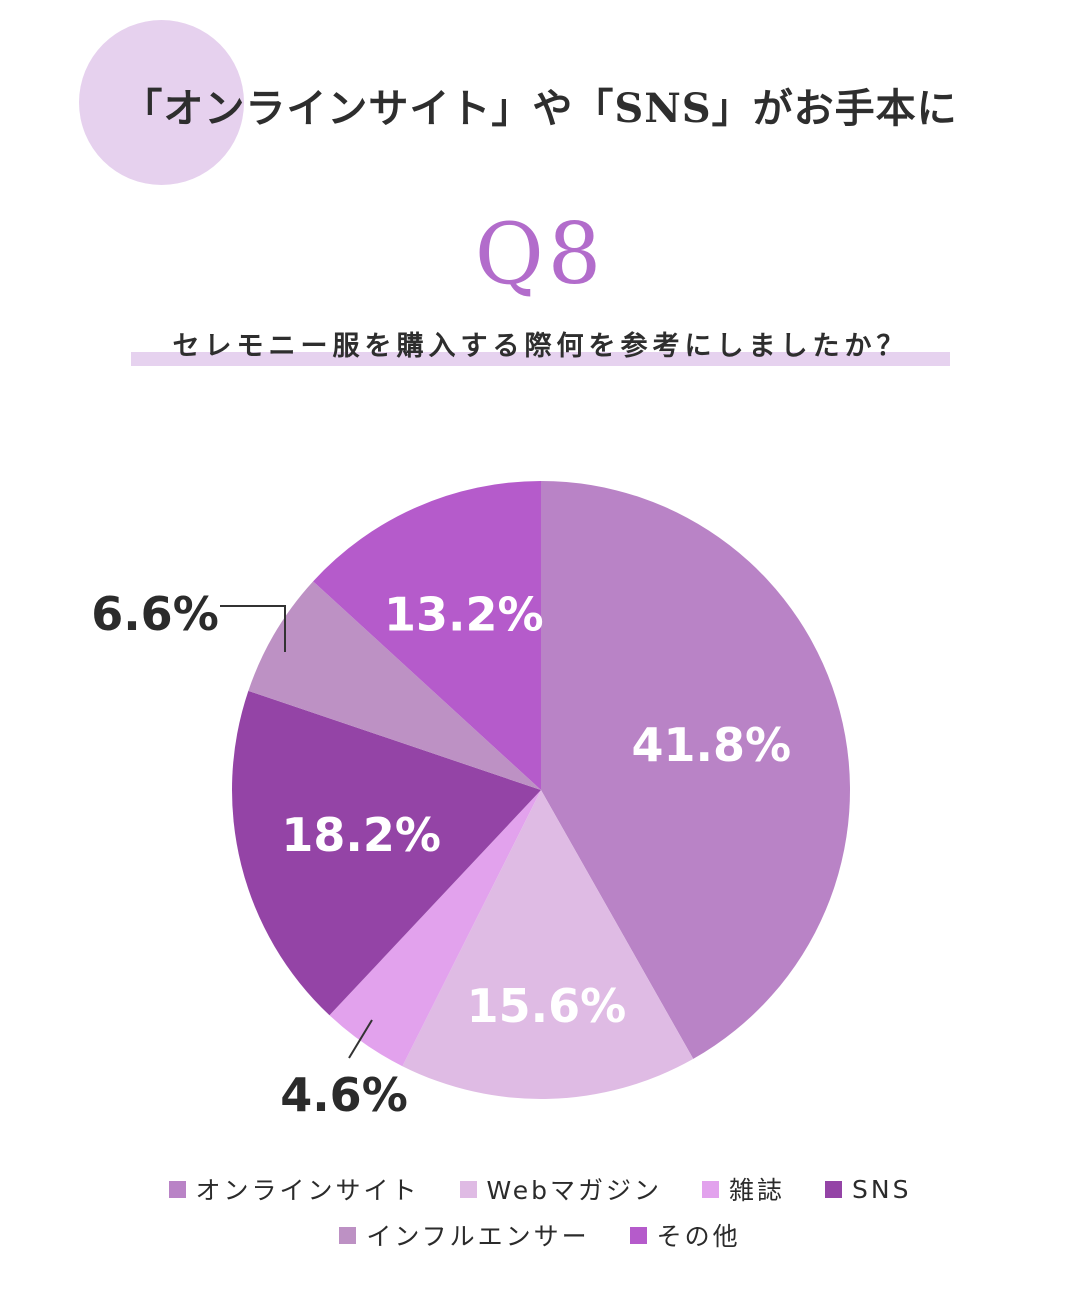 The image size is (1080, 1312). I want to click on page-headline: 「オンラインサイト」や「SNS」がお手本に, so click(540, 108).